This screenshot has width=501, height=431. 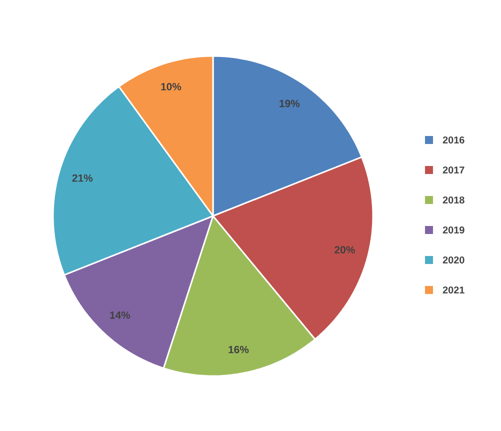 I want to click on legend-label: 2019, so click(x=453, y=230).